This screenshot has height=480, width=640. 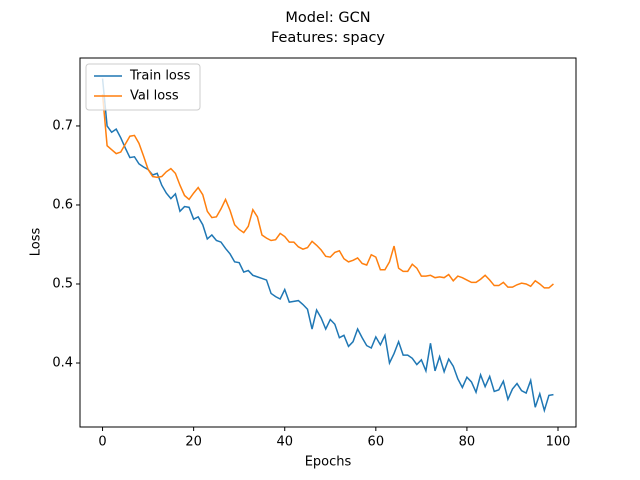 I want to click on x-tick-label: 20, so click(x=193, y=442).